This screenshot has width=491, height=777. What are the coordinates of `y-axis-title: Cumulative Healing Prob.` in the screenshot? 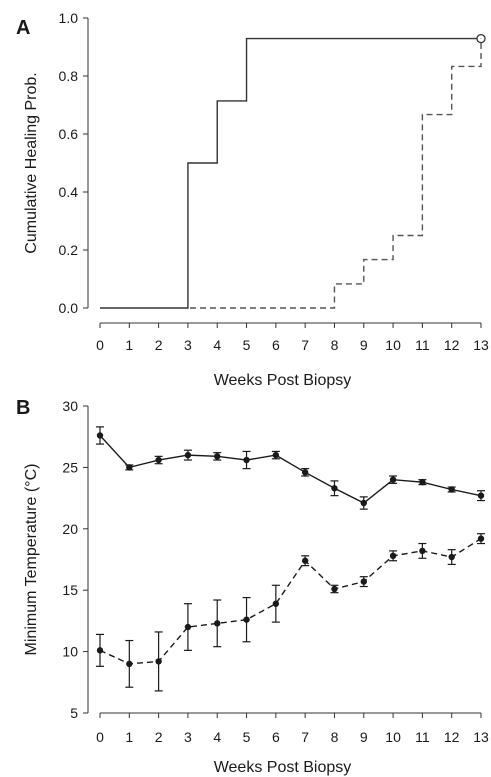 It's located at (31, 162).